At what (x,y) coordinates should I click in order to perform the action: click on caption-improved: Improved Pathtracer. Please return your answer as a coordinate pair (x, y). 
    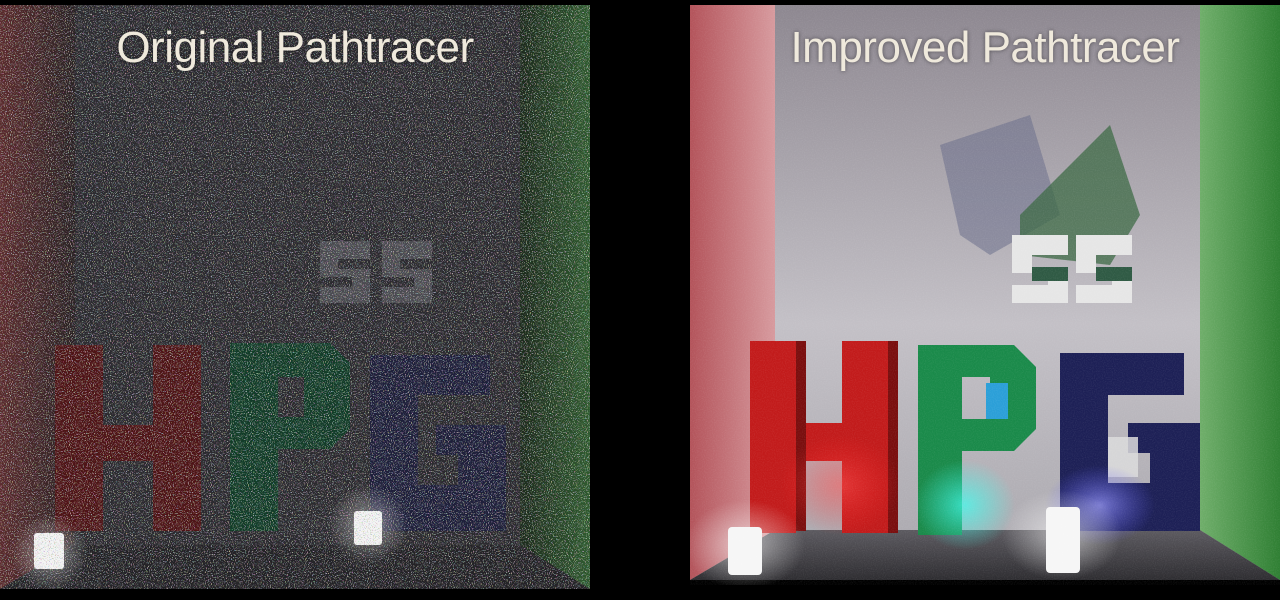
    Looking at the image, I should click on (985, 47).